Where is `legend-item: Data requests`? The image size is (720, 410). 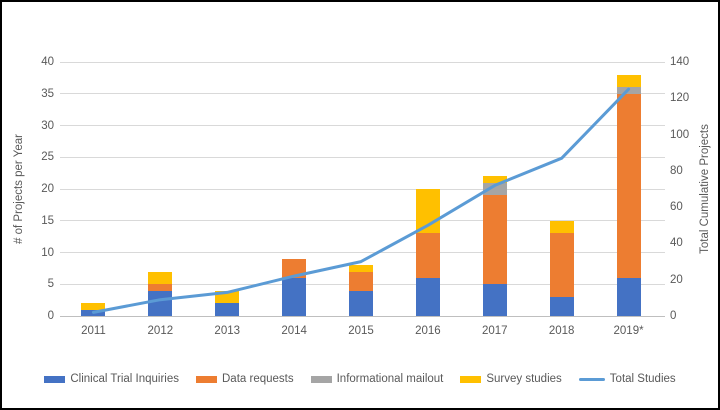
legend-item: Data requests is located at coordinates (245, 379).